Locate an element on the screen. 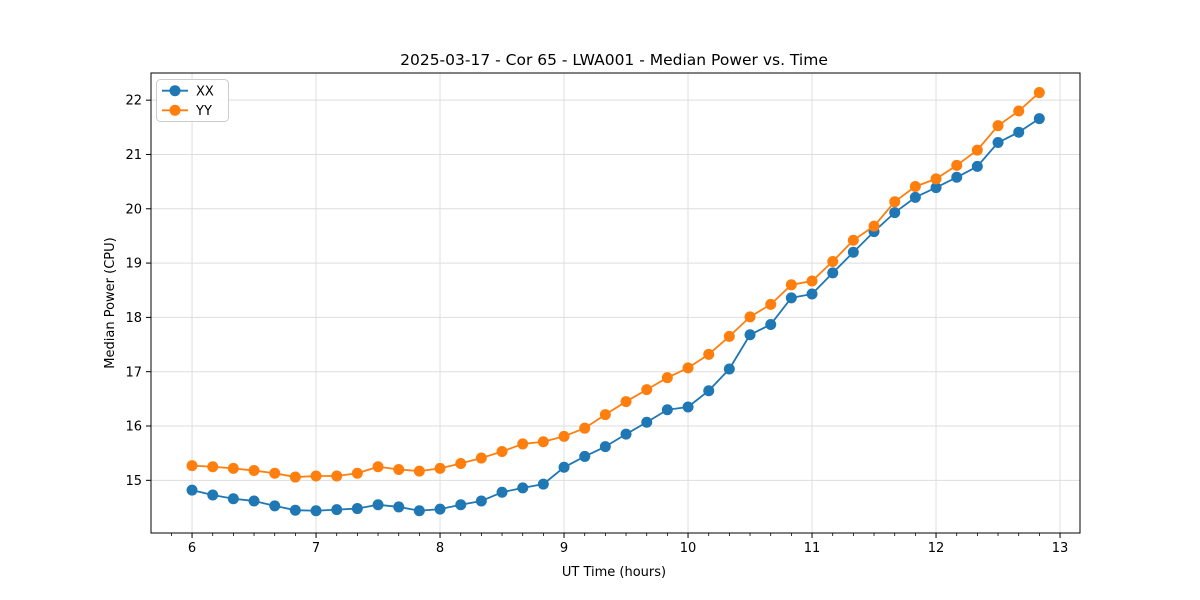  y-tick-label-19: 19 is located at coordinates (133, 264).